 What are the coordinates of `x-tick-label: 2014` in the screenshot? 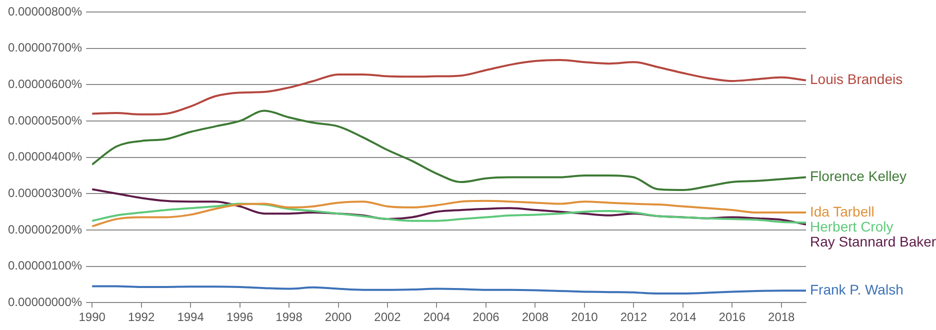 It's located at (683, 317).